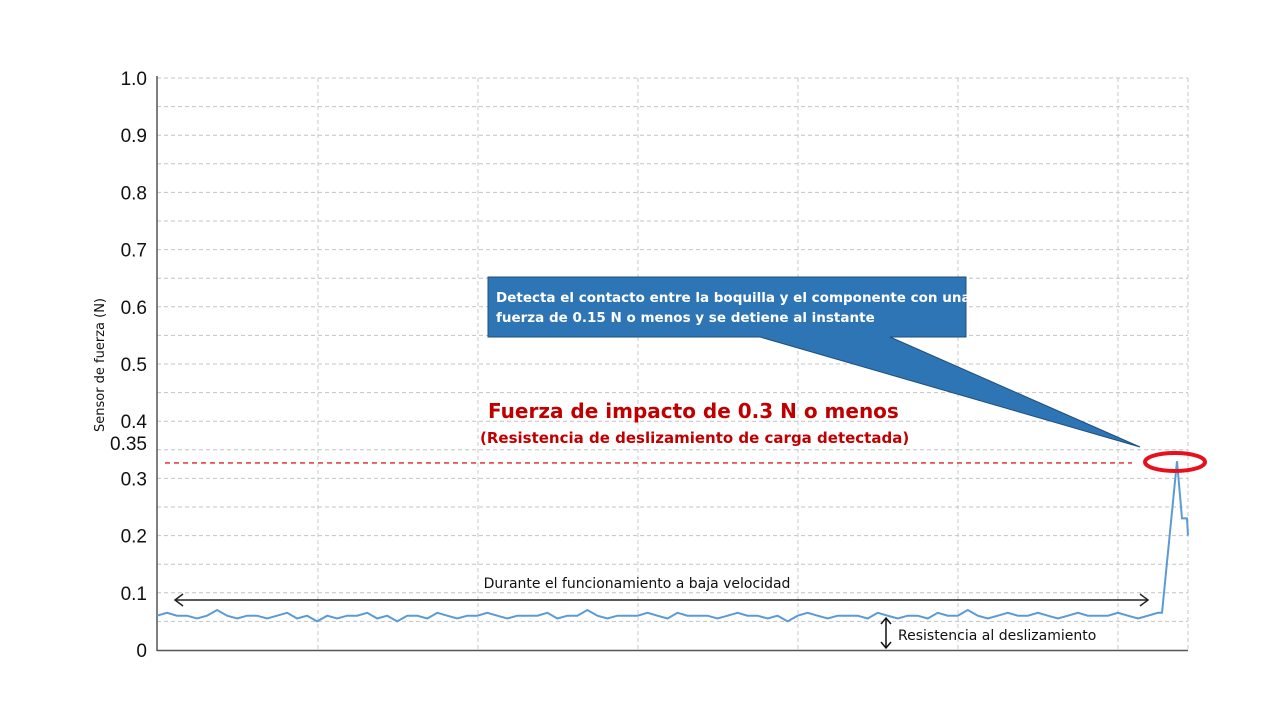 The image size is (1280, 720). I want to click on y-tick-label: 0.1, so click(134, 594).